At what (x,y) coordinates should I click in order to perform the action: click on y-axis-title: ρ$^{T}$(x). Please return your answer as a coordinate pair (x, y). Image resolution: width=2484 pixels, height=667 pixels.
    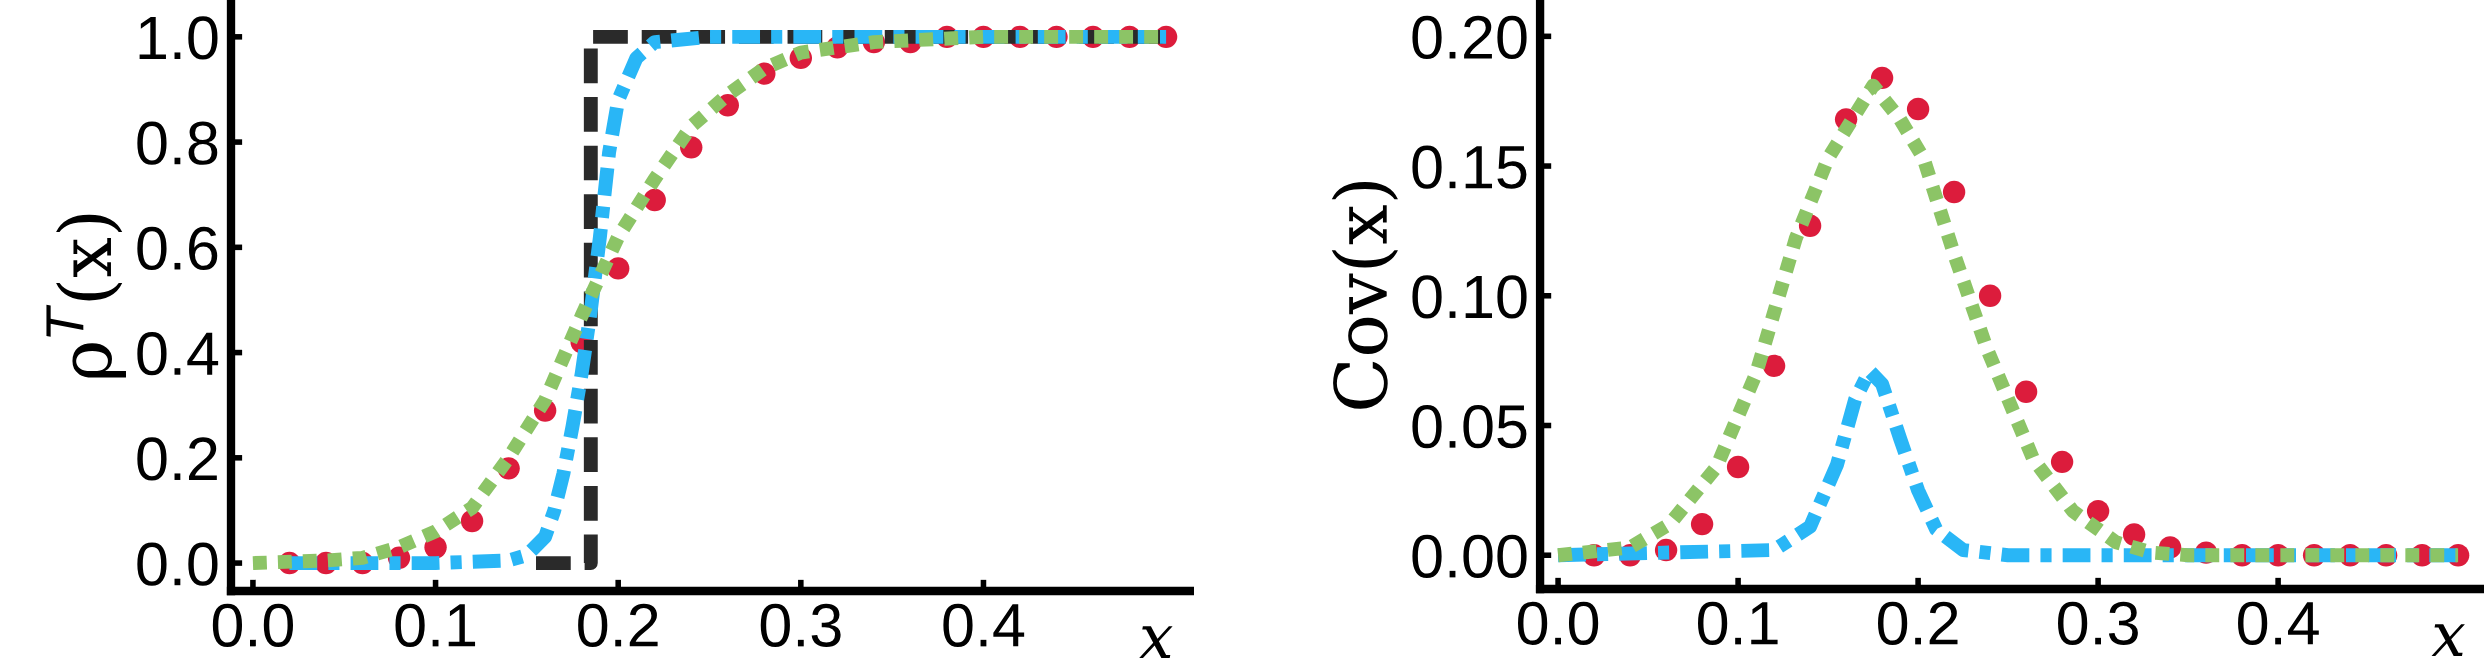
    Looking at the image, I should click on (86, 296).